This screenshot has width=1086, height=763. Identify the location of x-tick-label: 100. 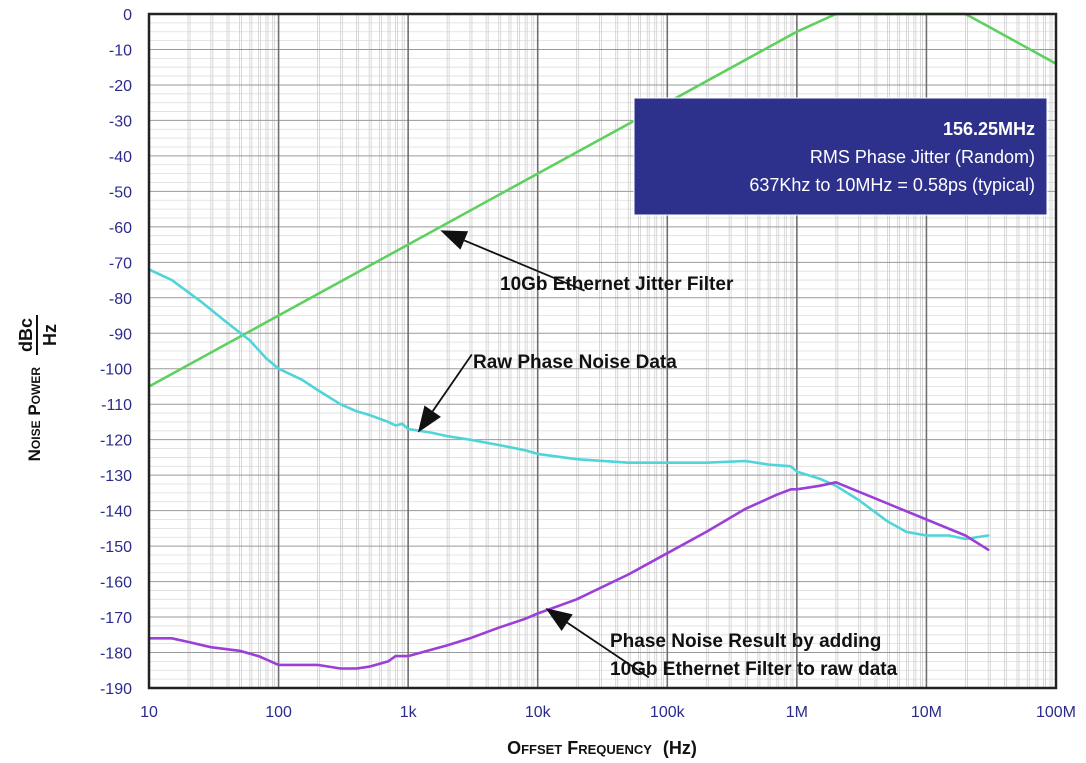
(278, 712).